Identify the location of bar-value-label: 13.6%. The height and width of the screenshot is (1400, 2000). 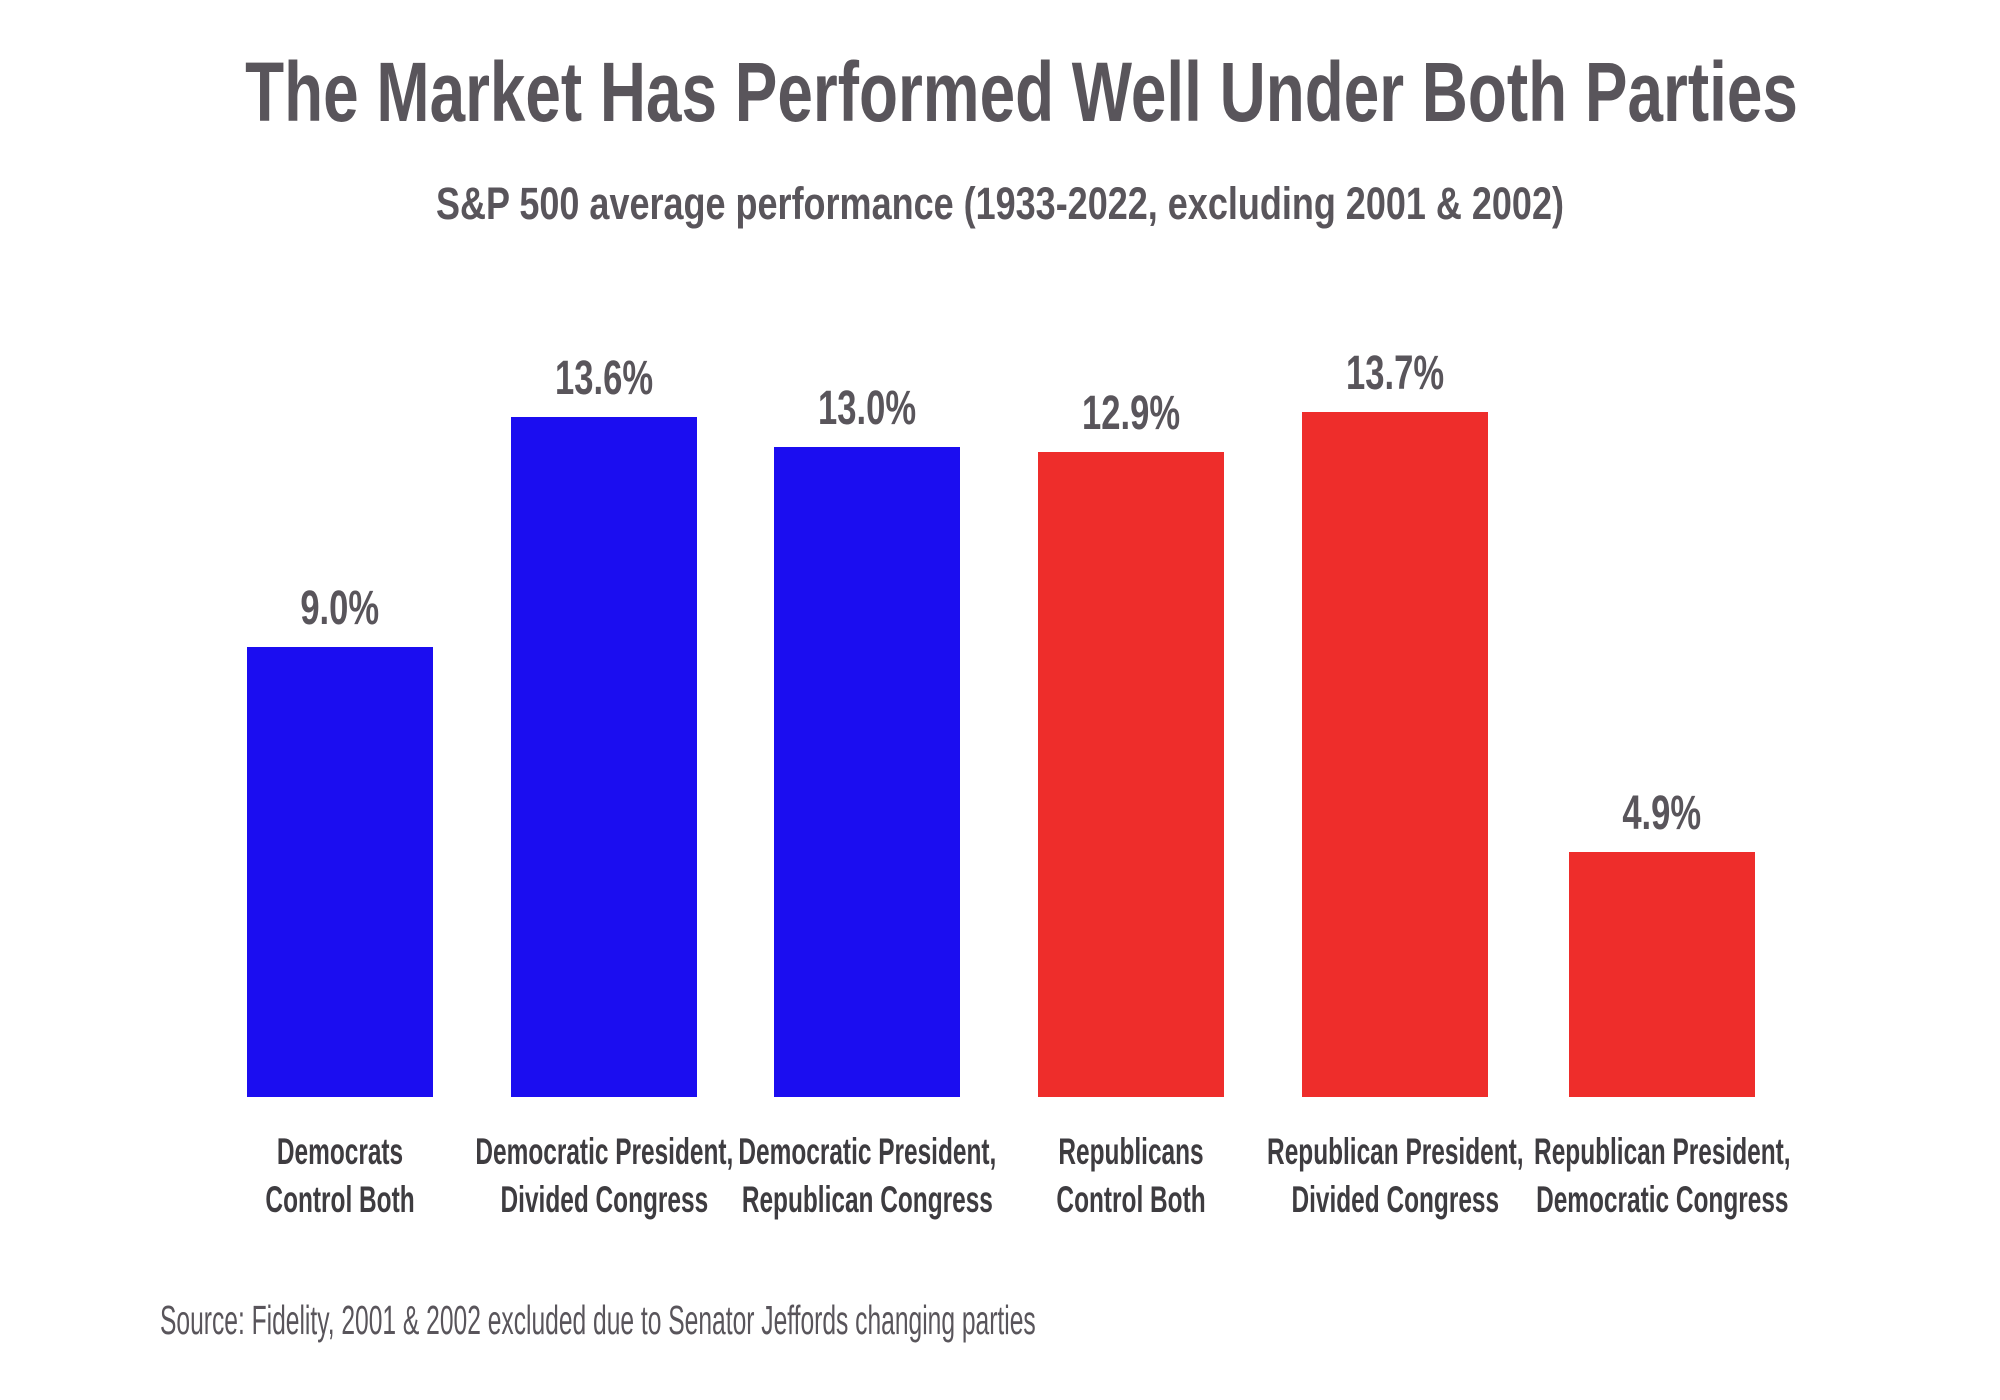
(604, 379).